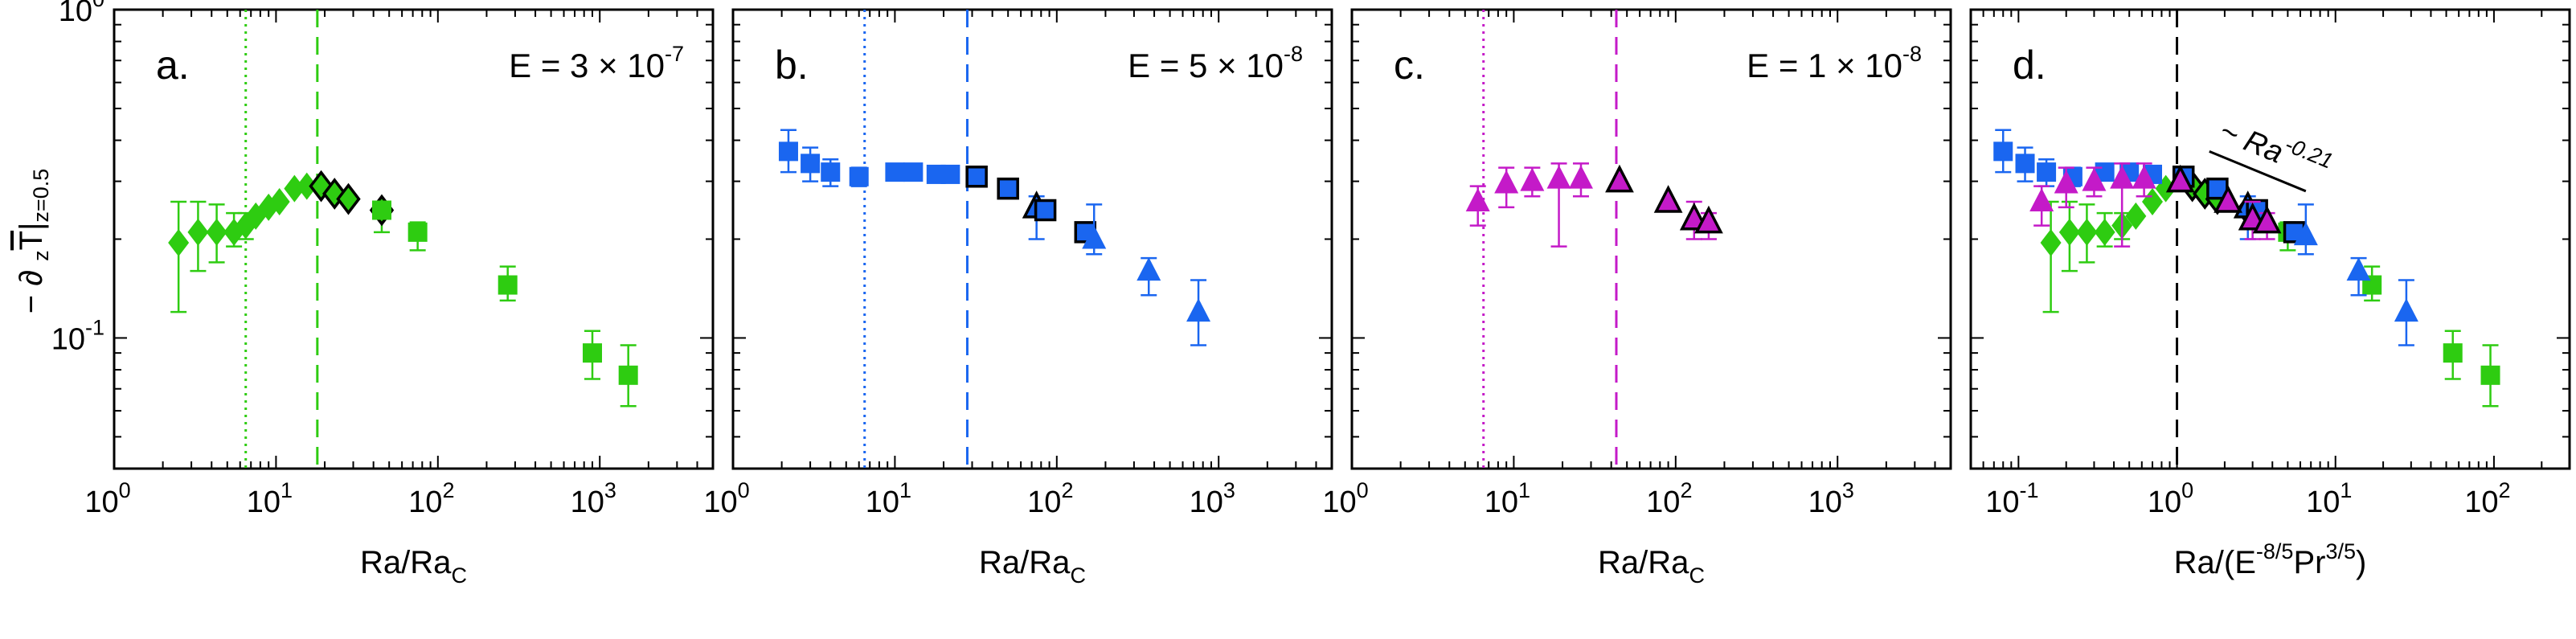 The image size is (2576, 639). I want to click on y-tick-label: 100, so click(81, 14).